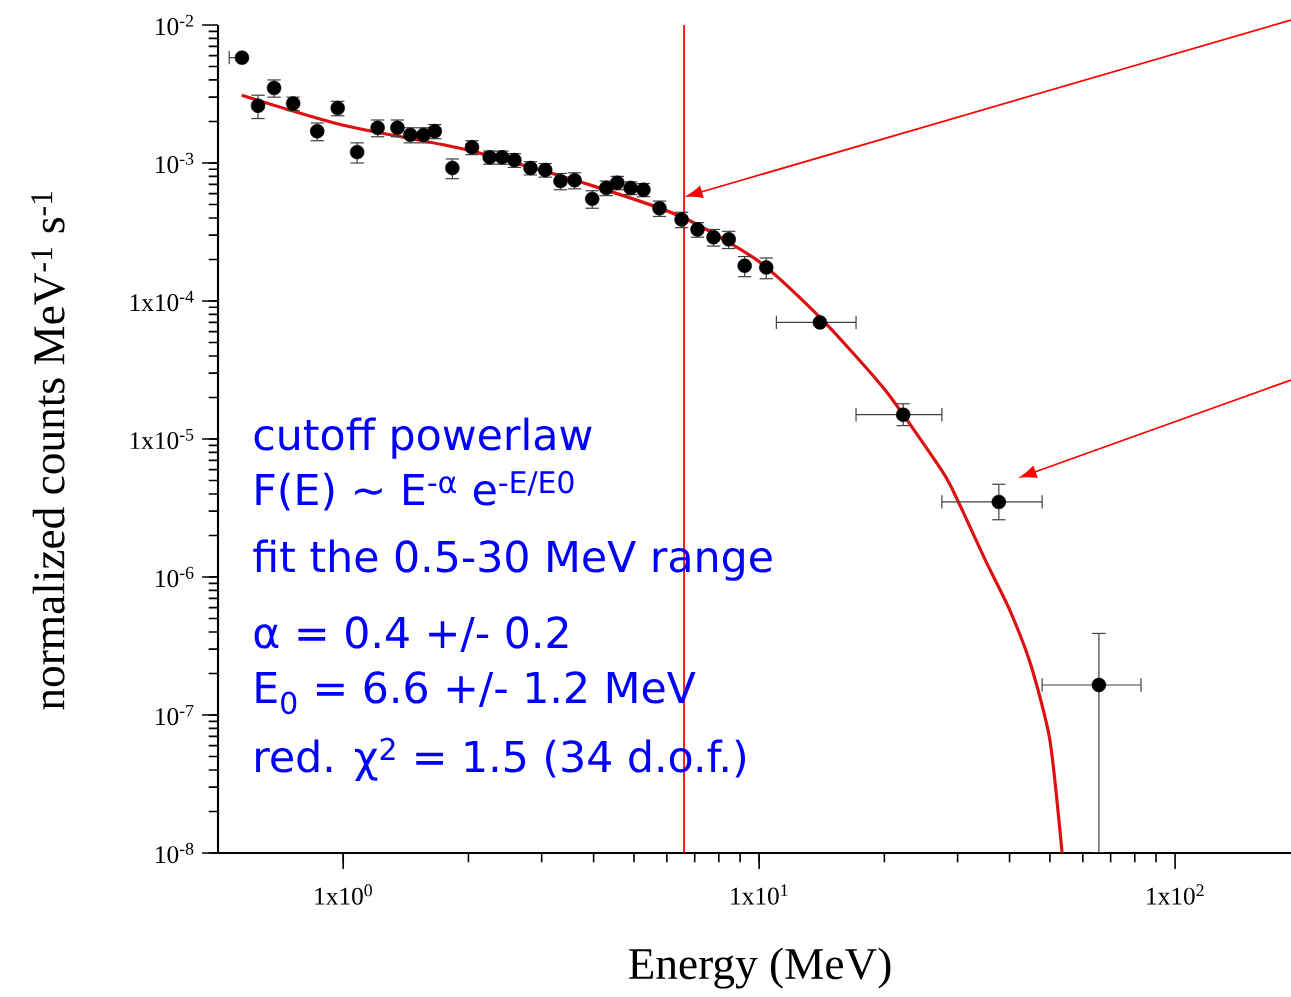 The height and width of the screenshot is (997, 1291). What do you see at coordinates (175, 163) in the screenshot?
I see `y-tick-label: 10$^{-3}$` at bounding box center [175, 163].